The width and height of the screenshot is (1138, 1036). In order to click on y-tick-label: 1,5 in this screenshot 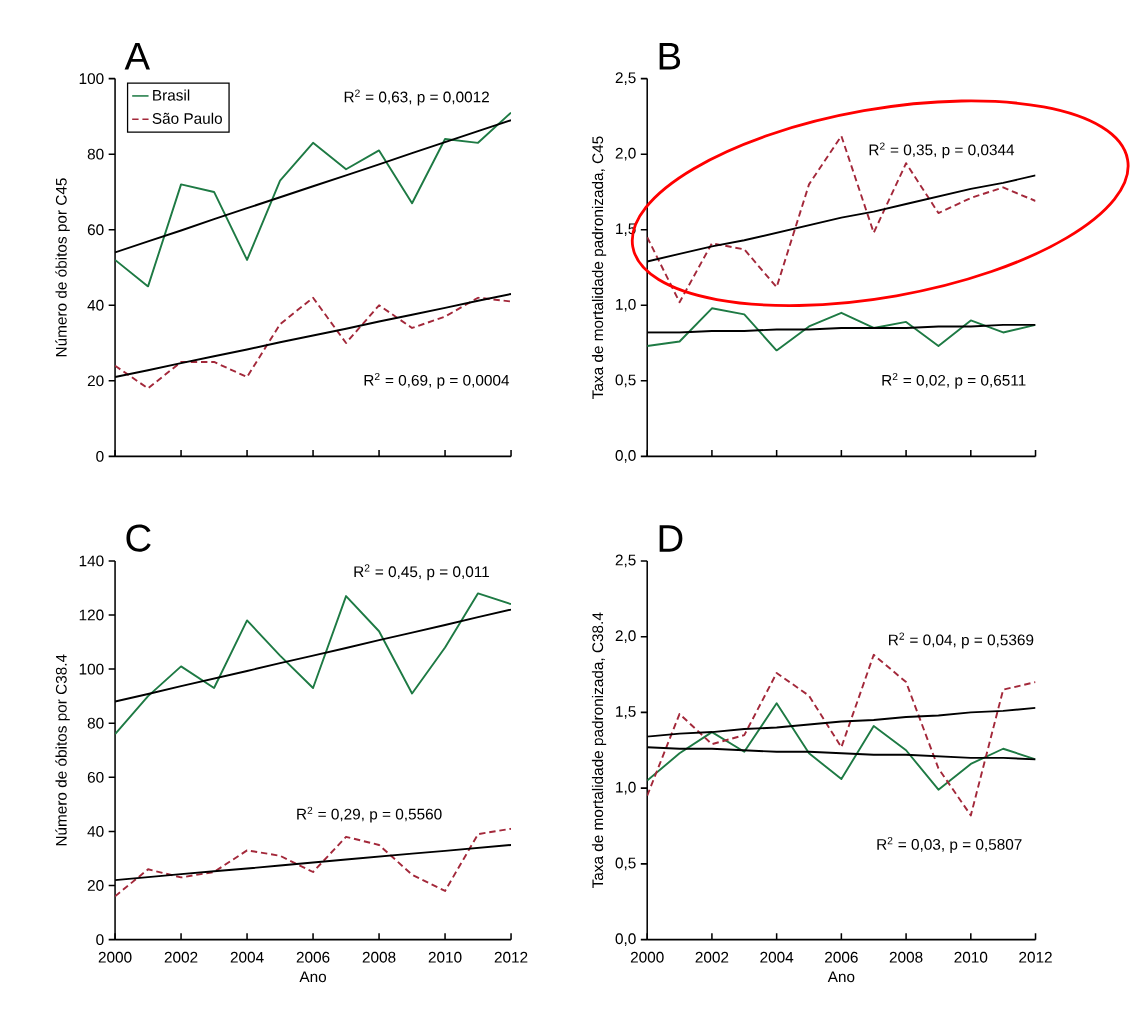, I will do `click(626, 712)`.